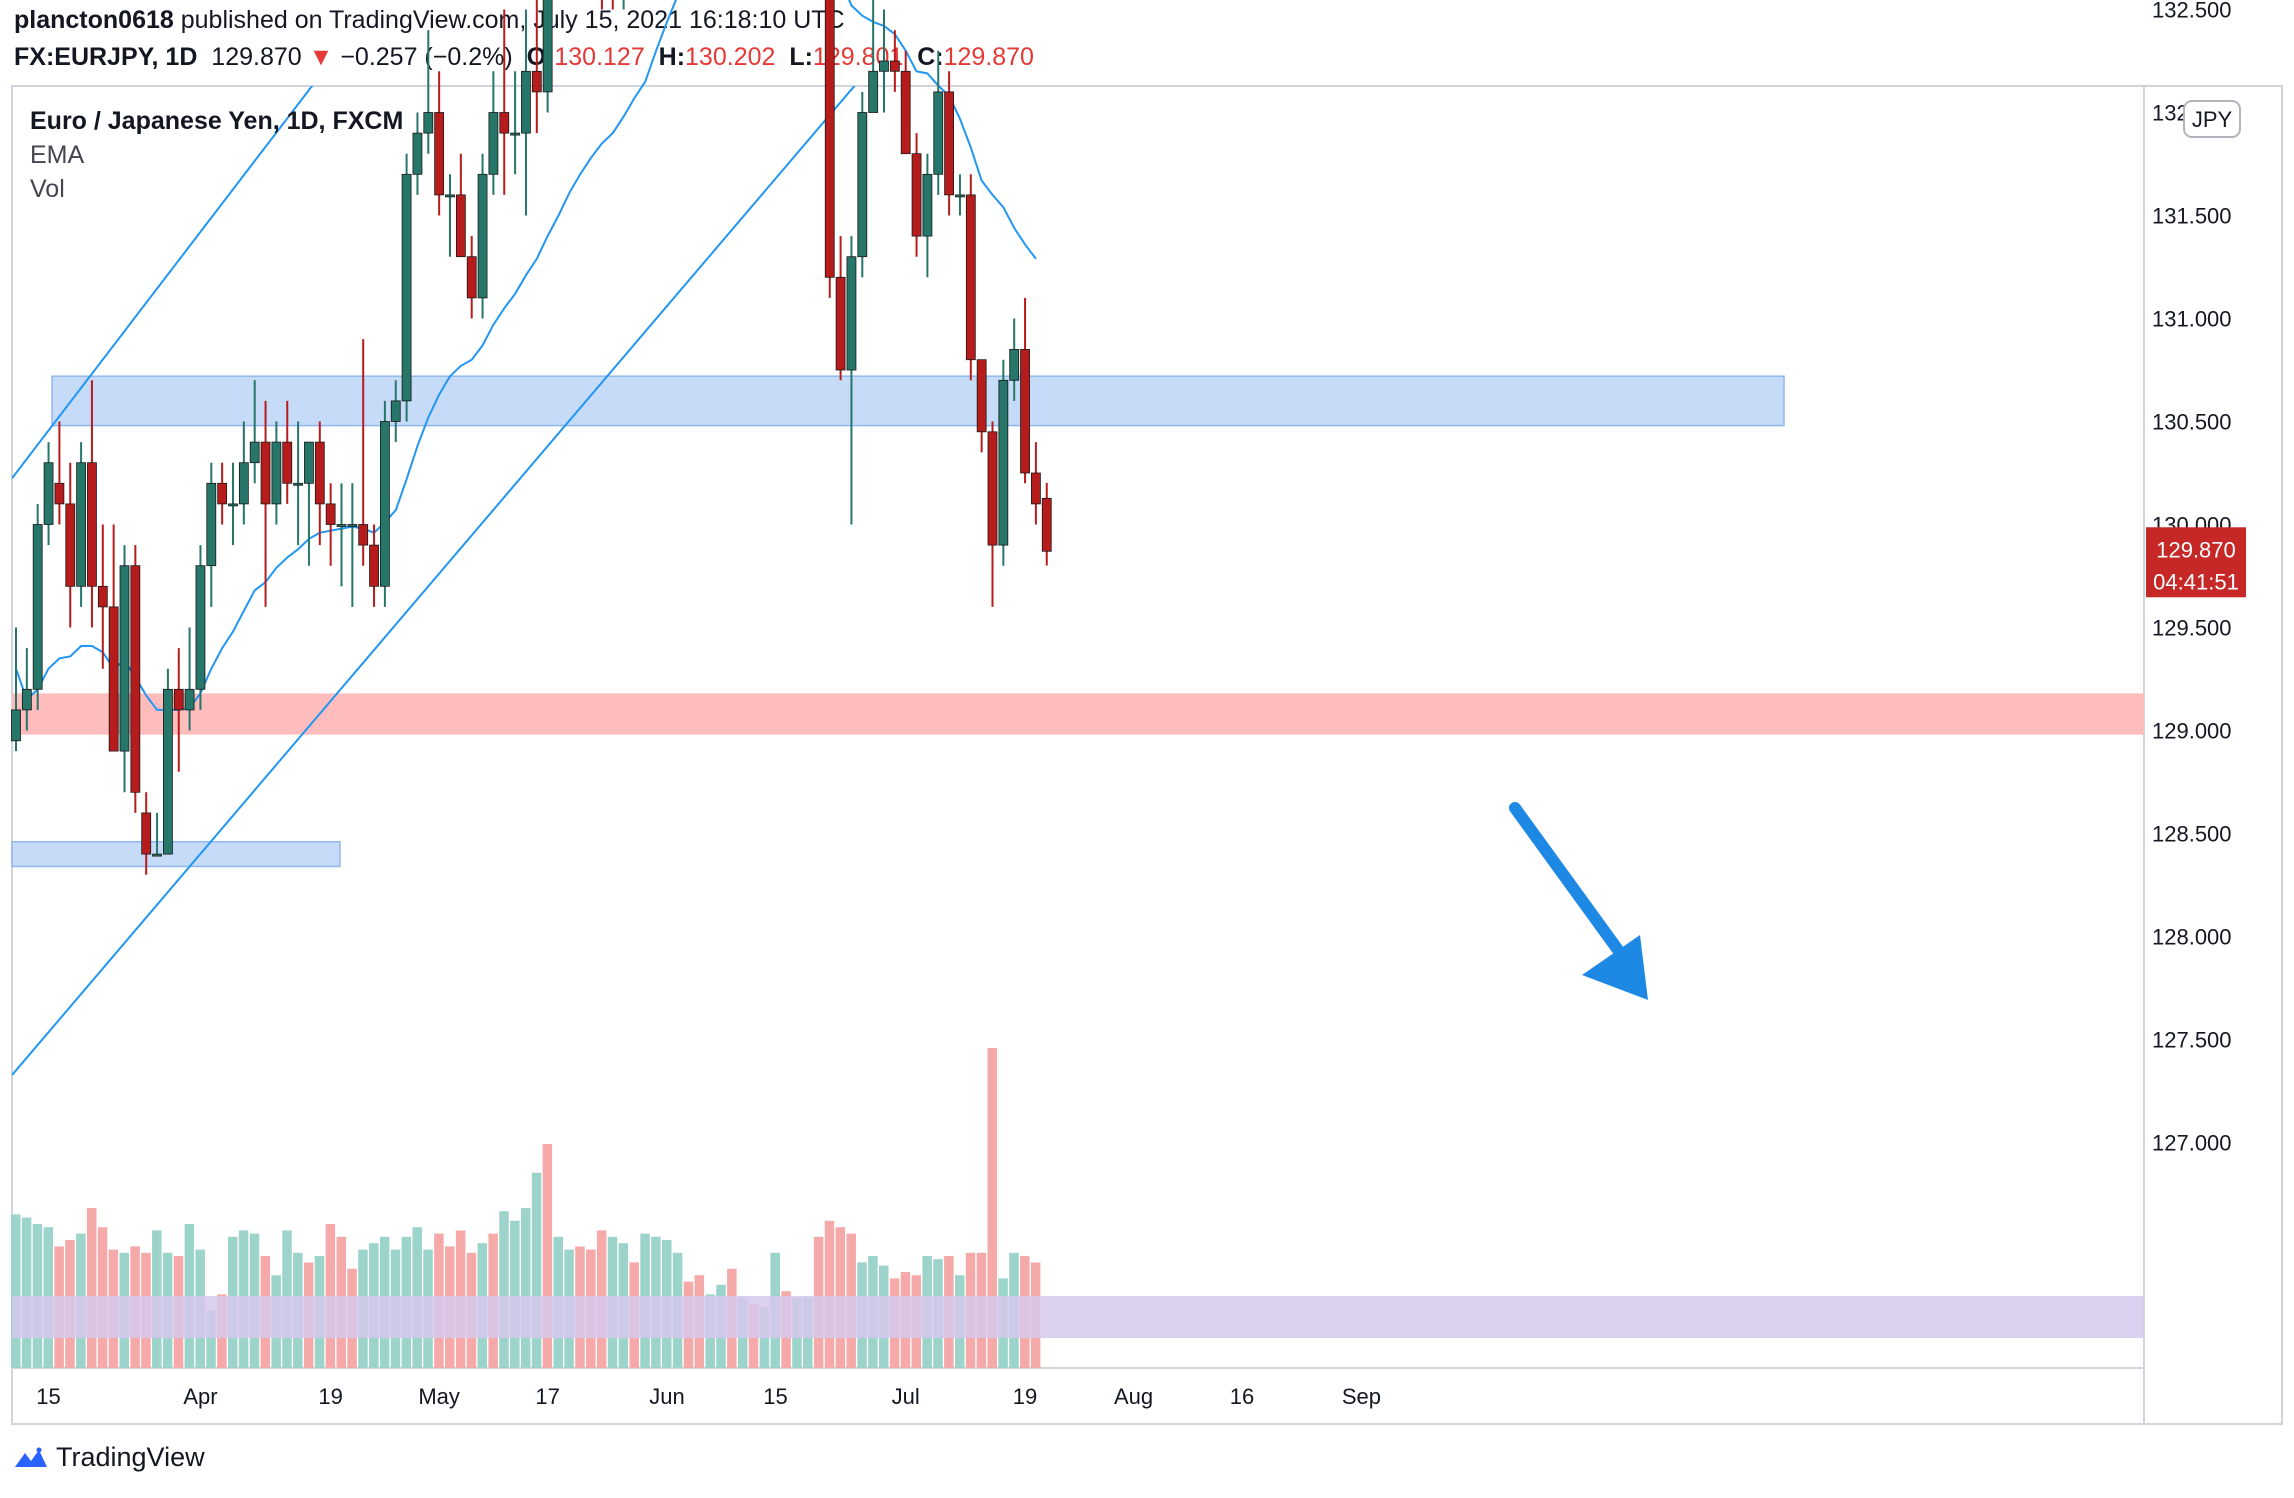 The image size is (2294, 1498). I want to click on legend-vol: Vol, so click(47, 189).